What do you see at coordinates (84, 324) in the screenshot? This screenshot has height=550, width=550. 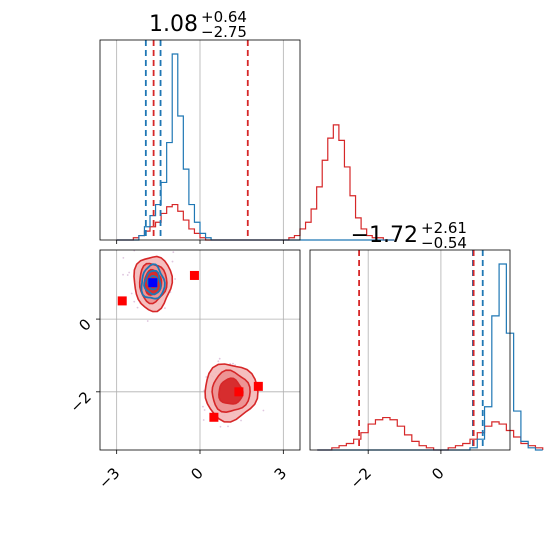 I see `y-tick-label: 0` at bounding box center [84, 324].